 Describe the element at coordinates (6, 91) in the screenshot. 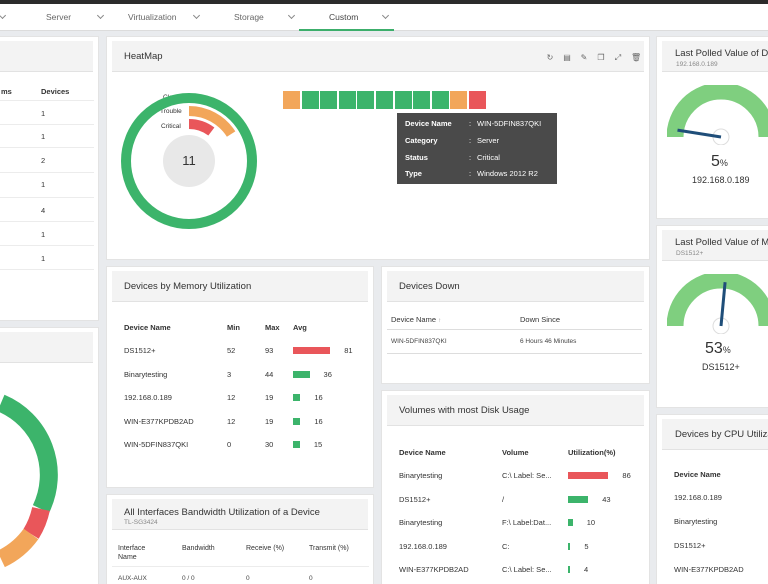

I see `column-header: ms` at that location.